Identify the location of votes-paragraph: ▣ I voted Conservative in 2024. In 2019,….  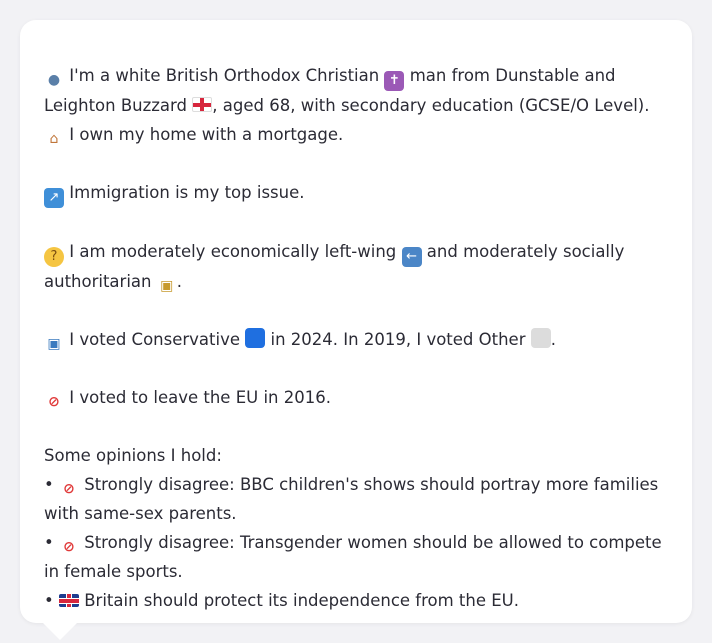
(356, 339).